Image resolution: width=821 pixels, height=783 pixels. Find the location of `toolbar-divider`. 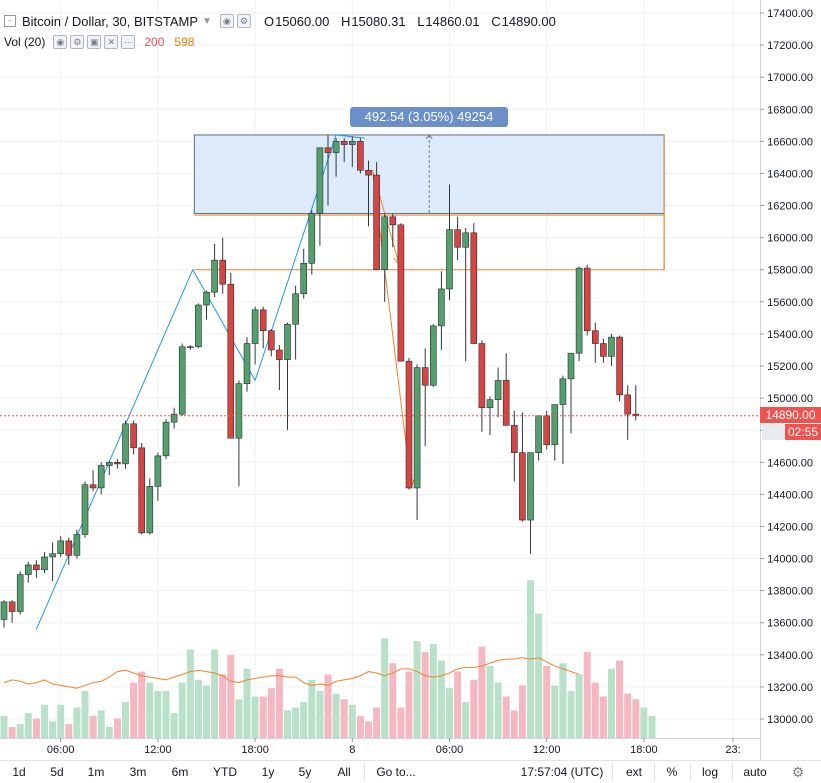

toolbar-divider is located at coordinates (732, 772).